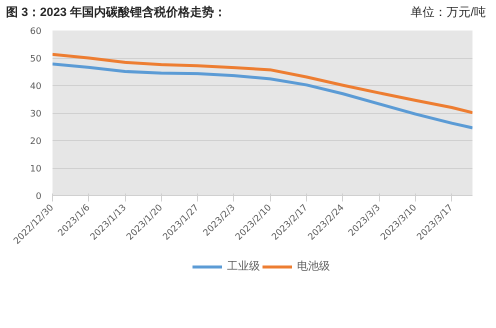 The height and width of the screenshot is (328, 496). I want to click on y-tick-label: 0, so click(39, 197).